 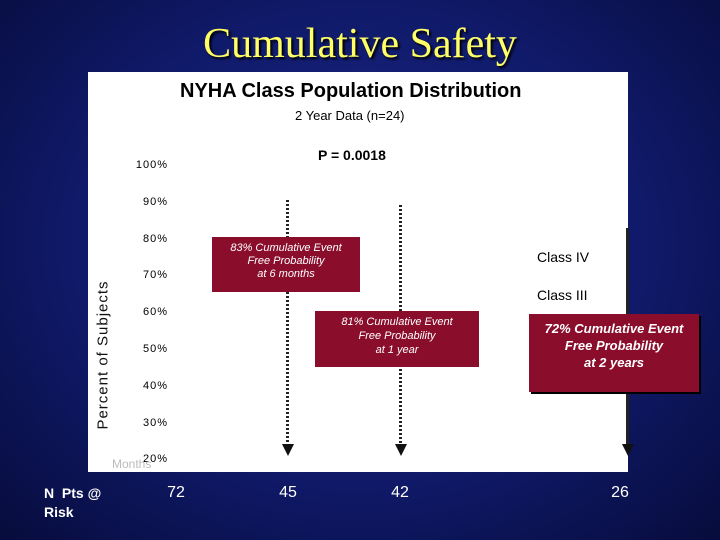 I want to click on x-axis-label-months: Months, so click(x=132, y=464).